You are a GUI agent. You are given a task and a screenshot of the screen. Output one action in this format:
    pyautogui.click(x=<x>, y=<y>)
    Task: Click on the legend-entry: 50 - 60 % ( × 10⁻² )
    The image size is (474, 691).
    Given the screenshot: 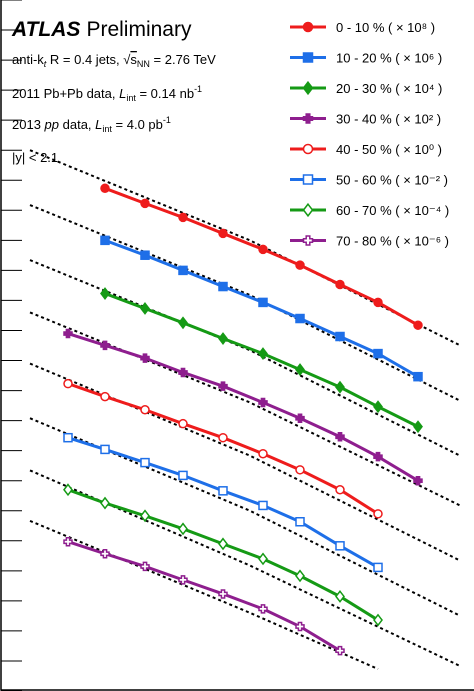 What is the action you would take?
    pyautogui.click(x=369, y=180)
    